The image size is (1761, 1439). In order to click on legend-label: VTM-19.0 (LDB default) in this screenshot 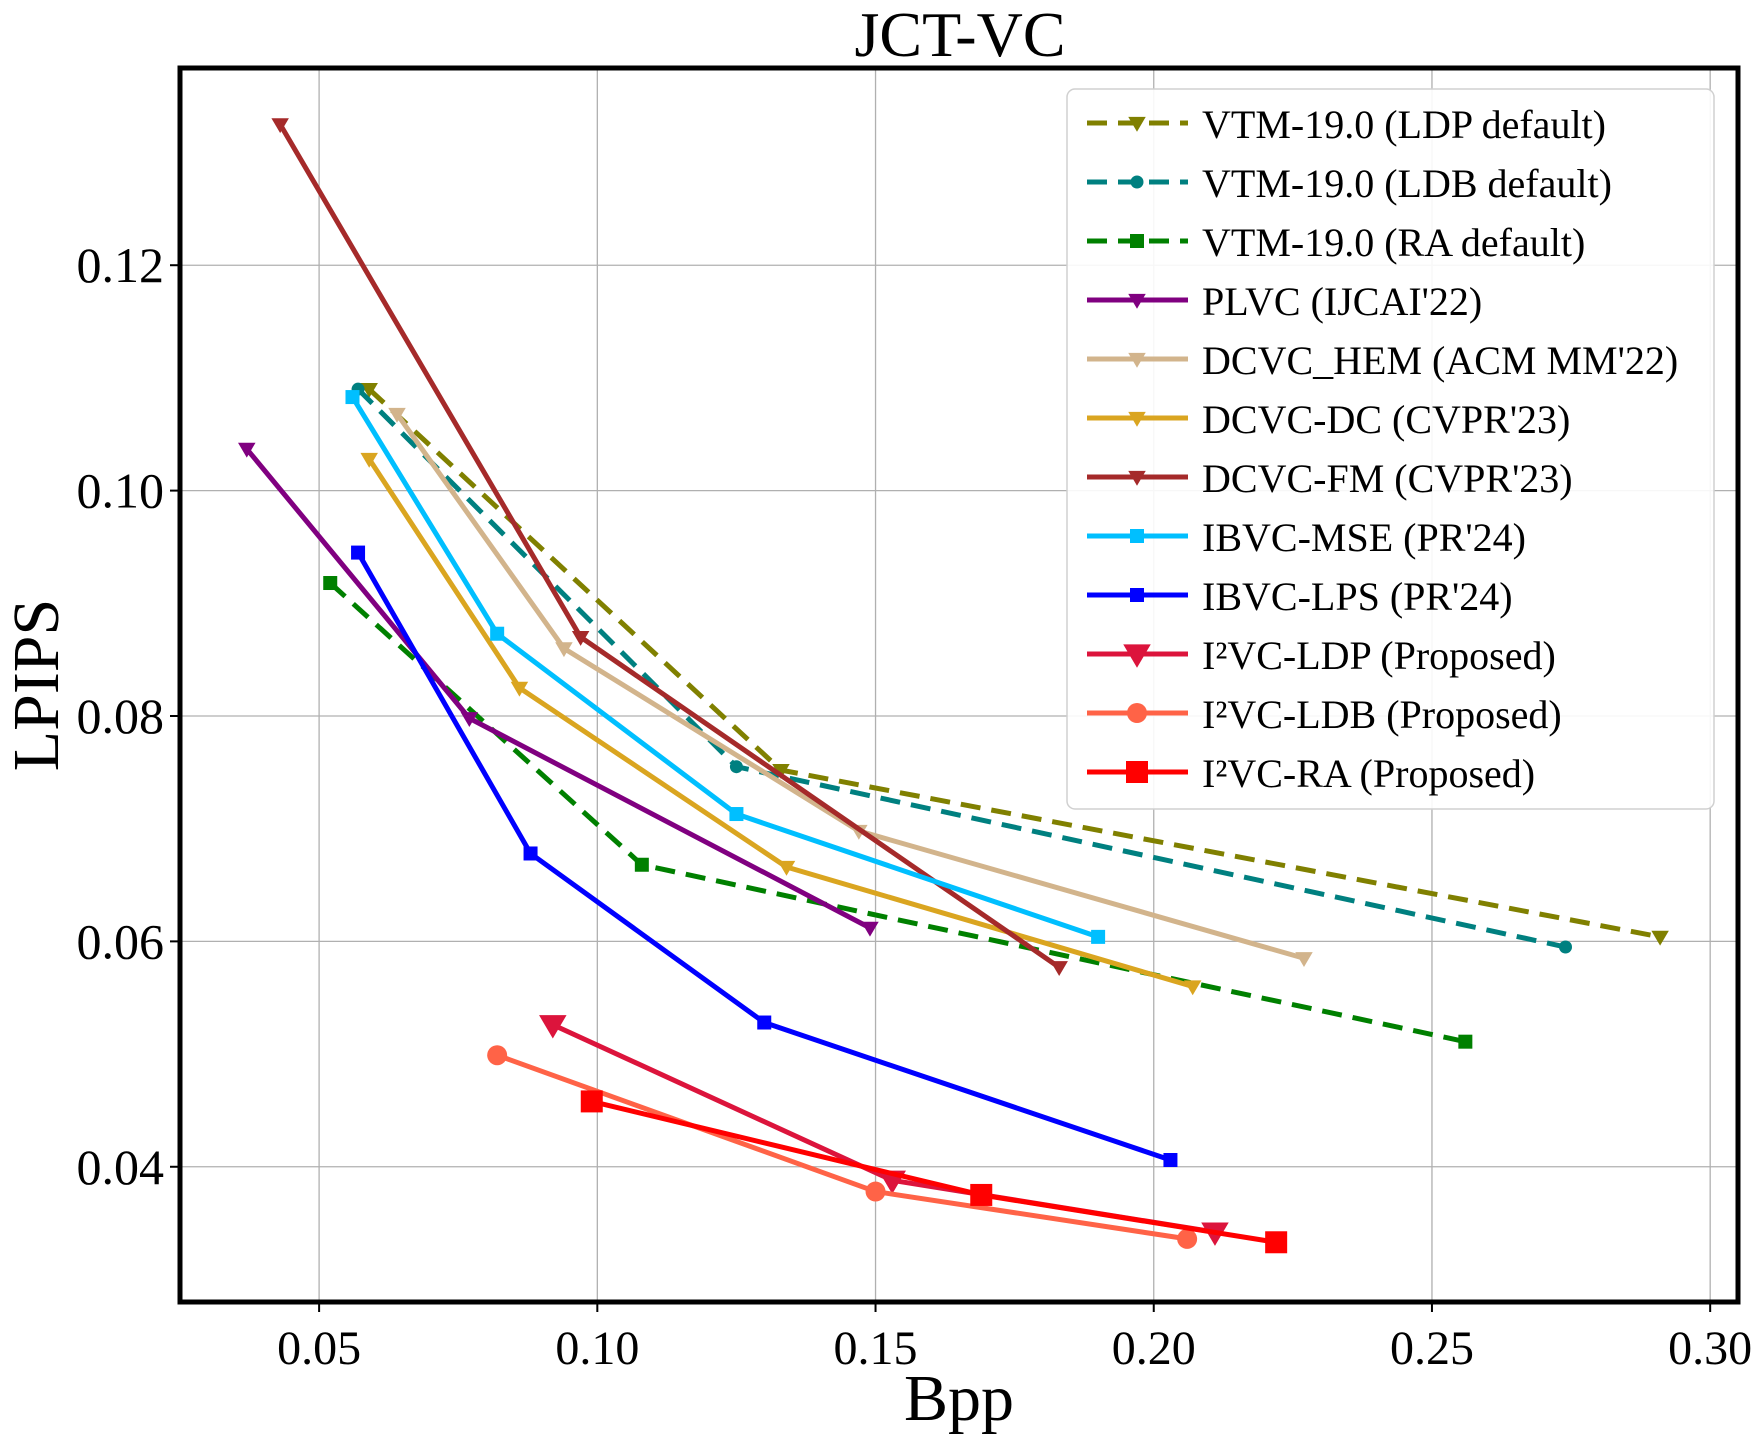, I will do `click(1407, 183)`.